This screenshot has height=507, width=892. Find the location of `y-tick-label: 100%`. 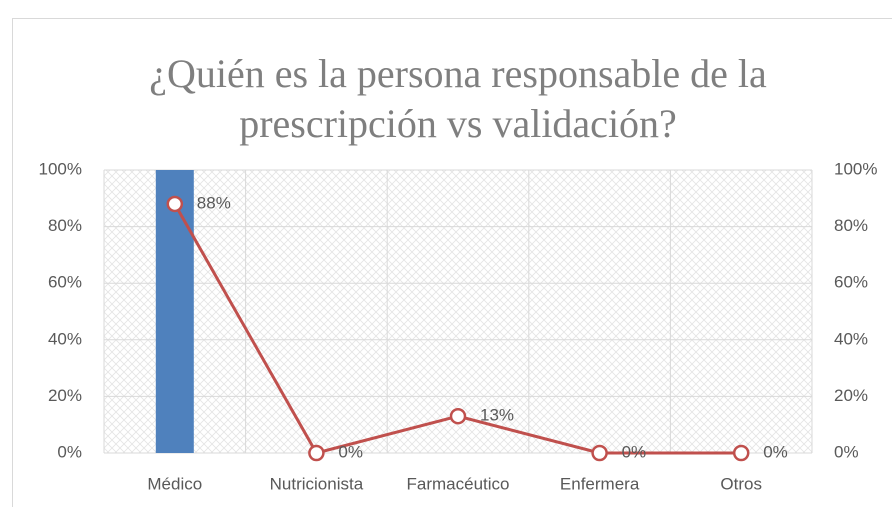

y-tick-label: 100% is located at coordinates (60, 168).